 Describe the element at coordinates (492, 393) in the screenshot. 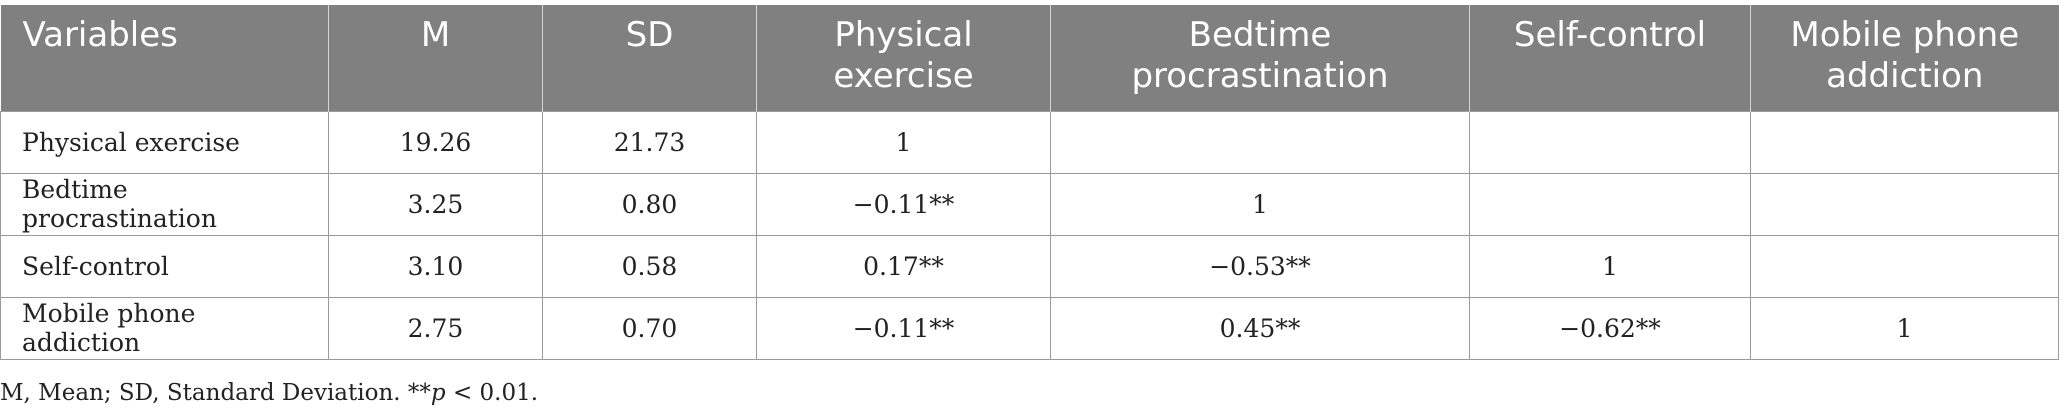

I see `footnote-suffix: < 0.01.` at that location.